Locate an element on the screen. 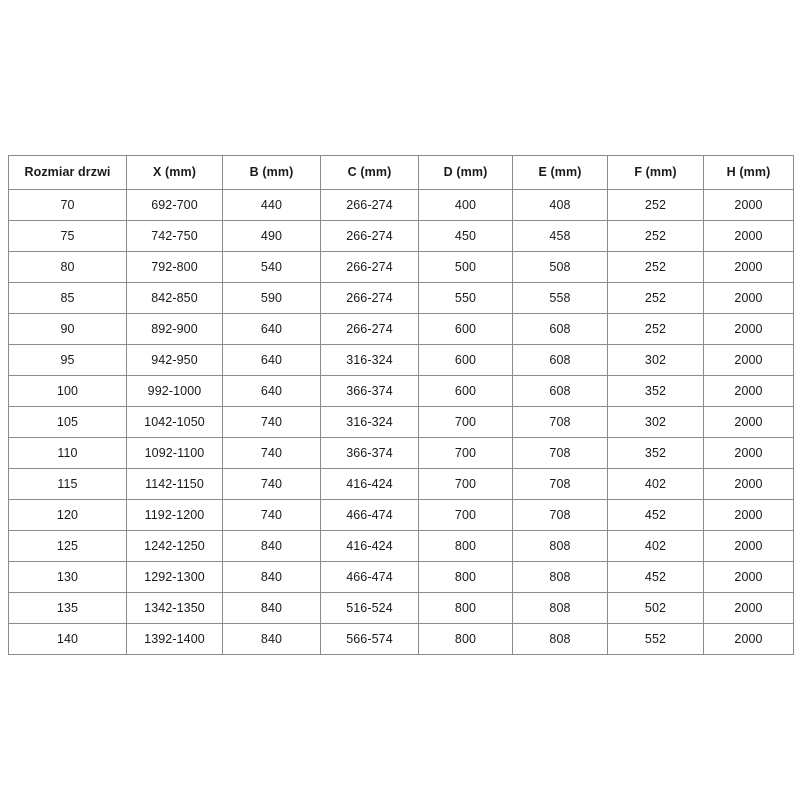  column-header-2: B (mm) is located at coordinates (271, 172).